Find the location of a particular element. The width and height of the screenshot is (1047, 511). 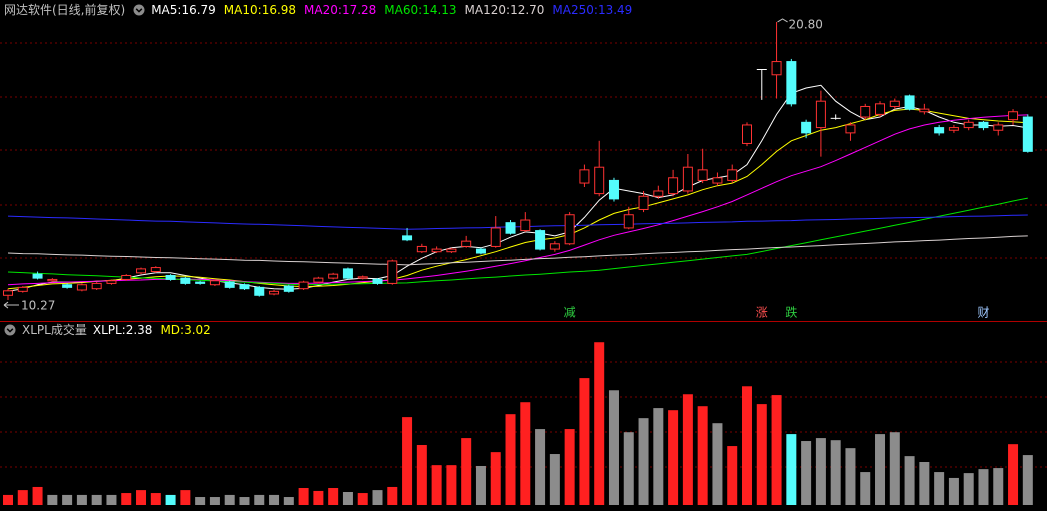

chart-title: 网达软件(日线,前复权) is located at coordinates (65, 10).